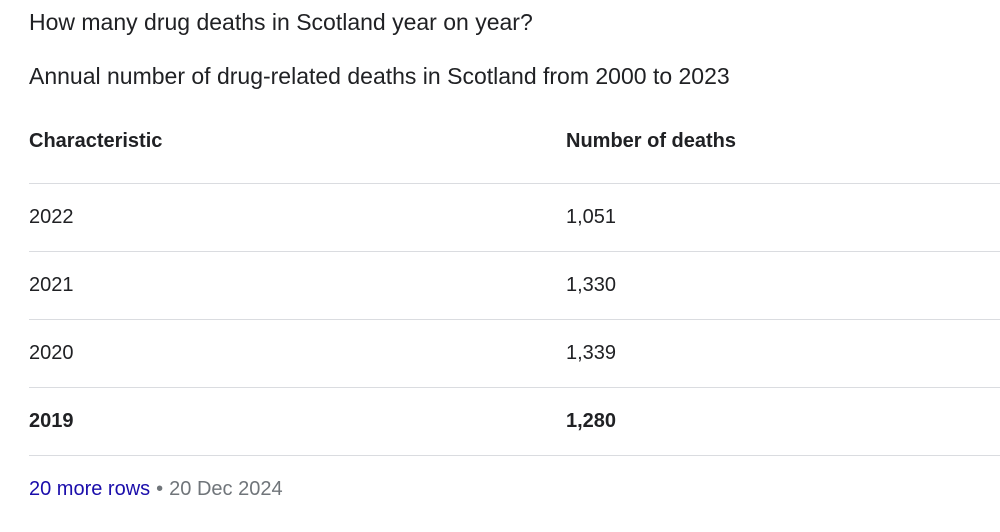  What do you see at coordinates (90, 489) in the screenshot?
I see `more-rows-link: 20 more rows` at bounding box center [90, 489].